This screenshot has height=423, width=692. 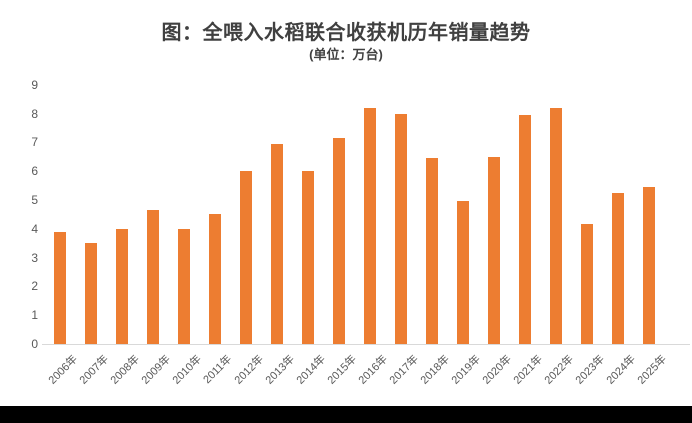 I want to click on y-tick-label-6: 6, so click(x=34, y=171).